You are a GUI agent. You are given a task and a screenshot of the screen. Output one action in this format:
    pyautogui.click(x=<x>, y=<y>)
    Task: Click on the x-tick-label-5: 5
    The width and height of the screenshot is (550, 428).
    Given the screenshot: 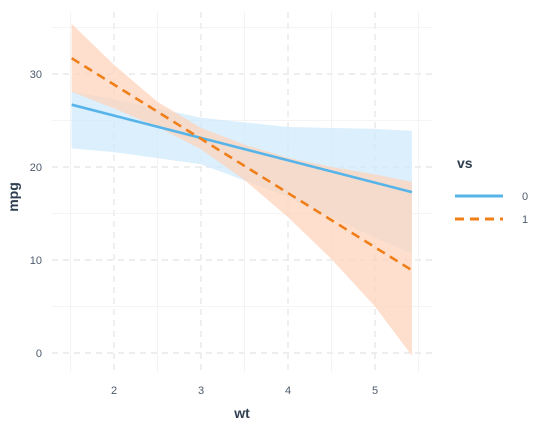 What is the action you would take?
    pyautogui.click(x=375, y=391)
    